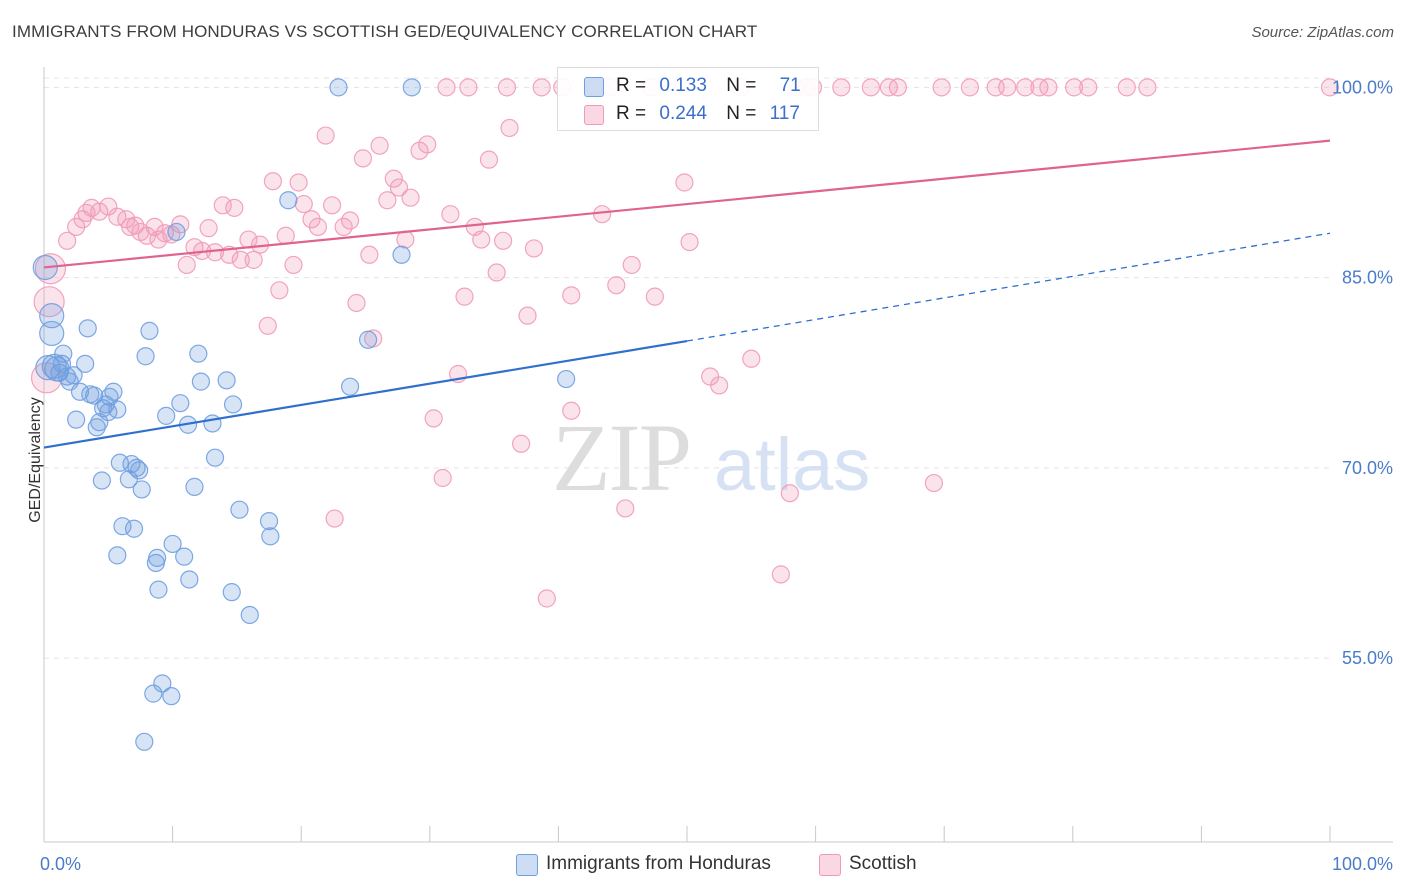  What do you see at coordinates (527, 865) in the screenshot?
I see `bottom-legend-swatch-honduras` at bounding box center [527, 865].